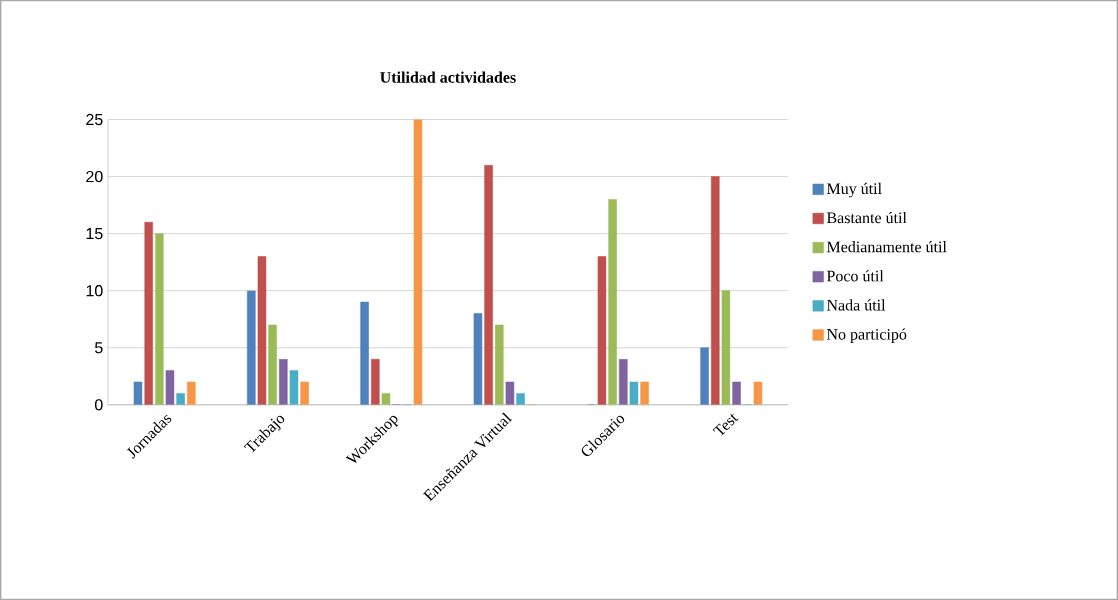 This screenshot has width=1118, height=600. What do you see at coordinates (94, 234) in the screenshot?
I see `y-tick-label: 15` at bounding box center [94, 234].